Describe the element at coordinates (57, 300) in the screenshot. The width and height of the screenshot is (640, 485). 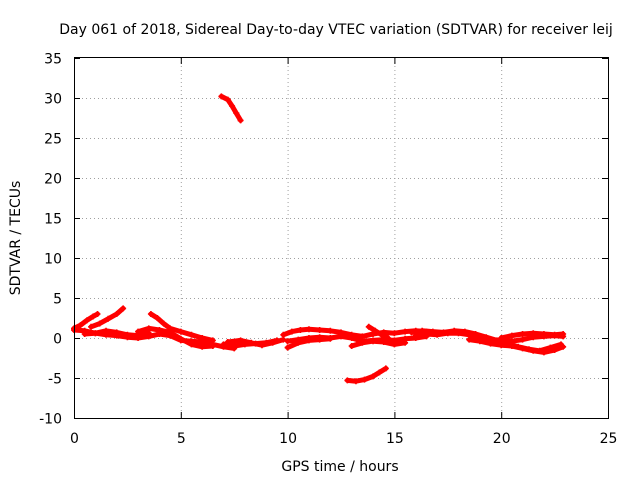
I see `y-tick-label: 5` at that location.